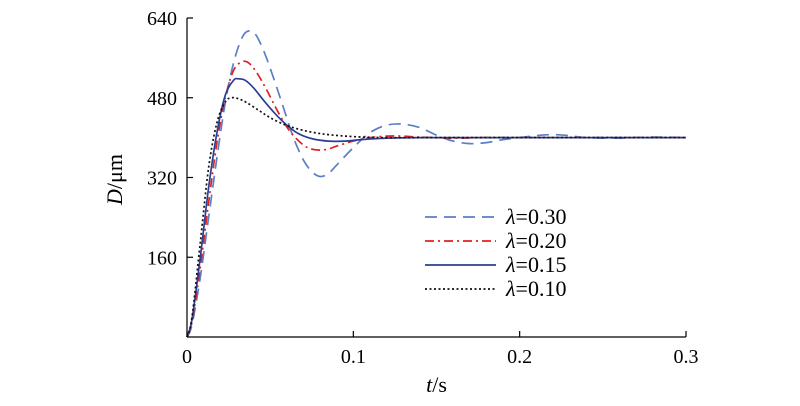 Image resolution: width=800 pixels, height=406 pixels. What do you see at coordinates (353, 357) in the screenshot?
I see `x-tick-label: 0.1` at bounding box center [353, 357].